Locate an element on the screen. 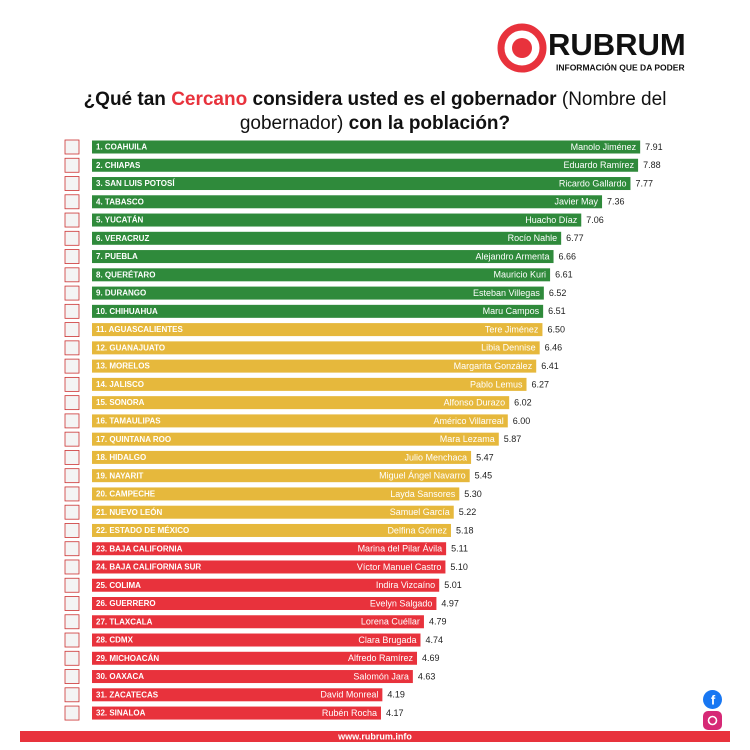 Image resolution: width=750 pixels, height=750 pixels. governor-label: Layda Sansores is located at coordinates (423, 494).